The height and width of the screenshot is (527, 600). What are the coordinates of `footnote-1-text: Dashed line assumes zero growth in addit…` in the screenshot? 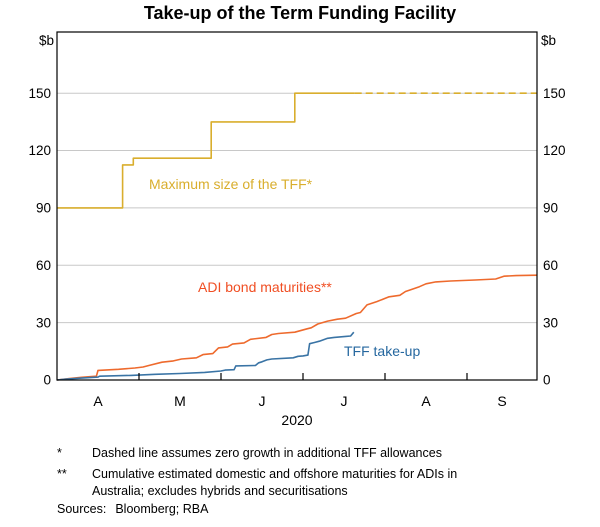 It's located at (267, 453).